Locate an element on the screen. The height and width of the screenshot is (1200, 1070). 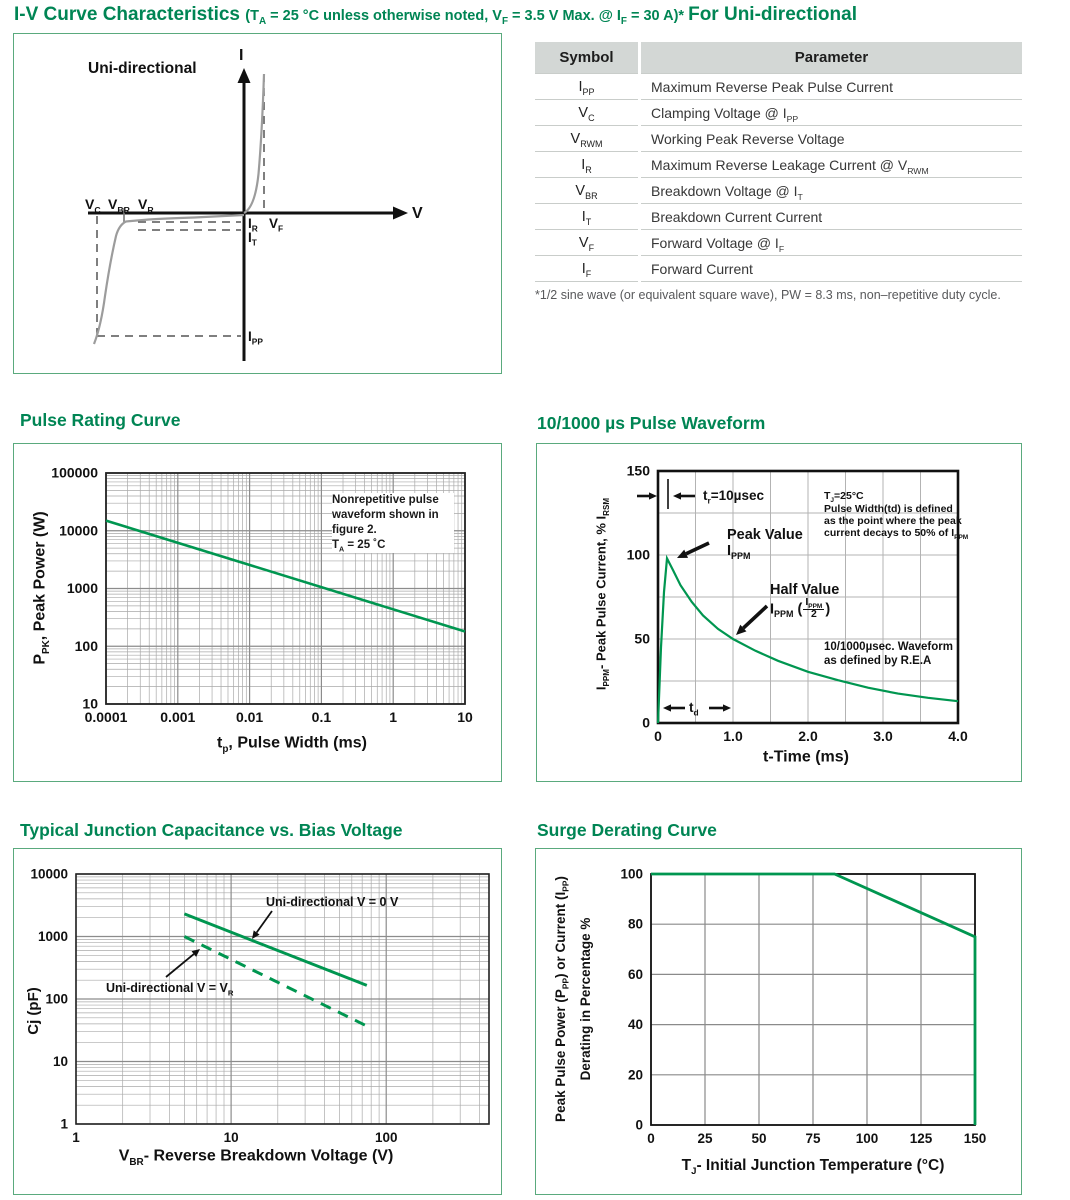
svg-text: 20 is located at coordinates (635, 1074).